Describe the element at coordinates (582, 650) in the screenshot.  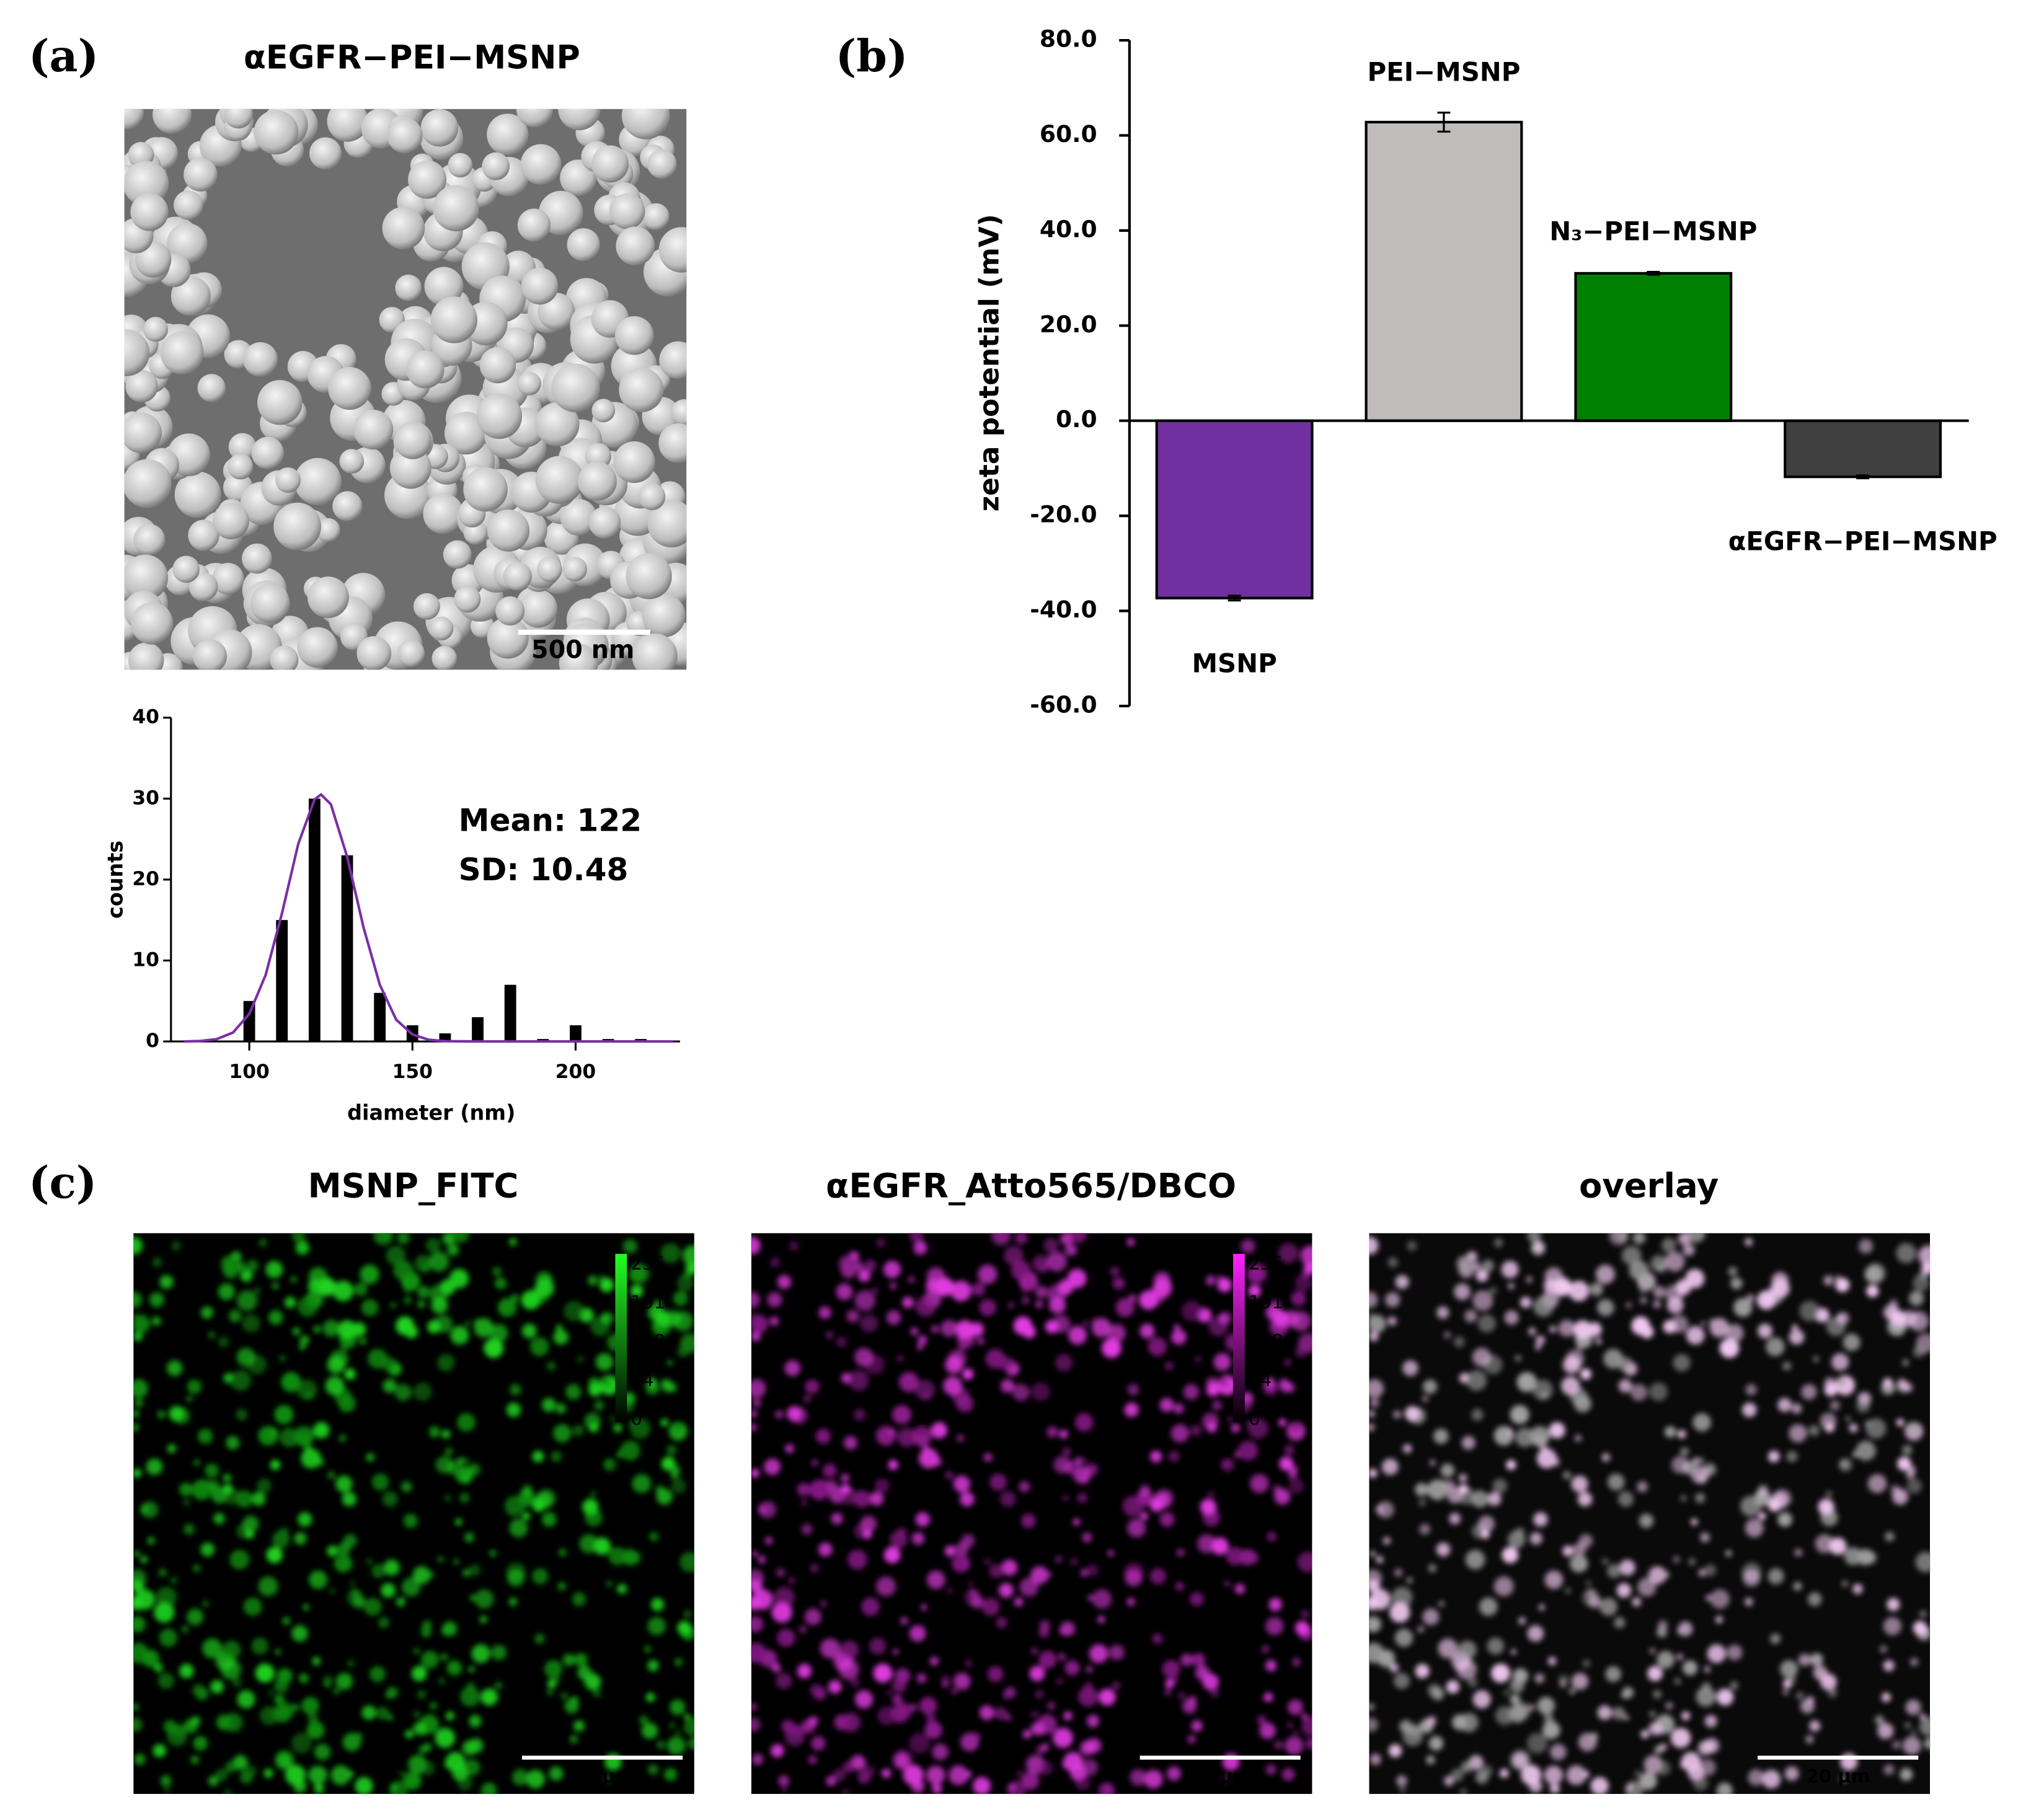
I see `scale-bar-label: 500 nm` at that location.